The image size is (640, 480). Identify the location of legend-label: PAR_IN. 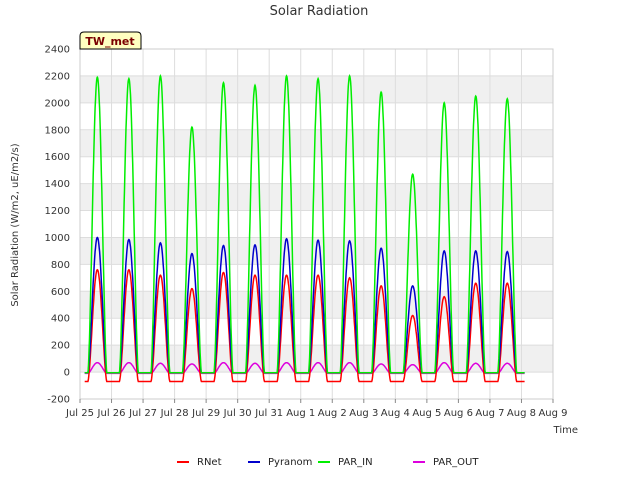
(355, 462).